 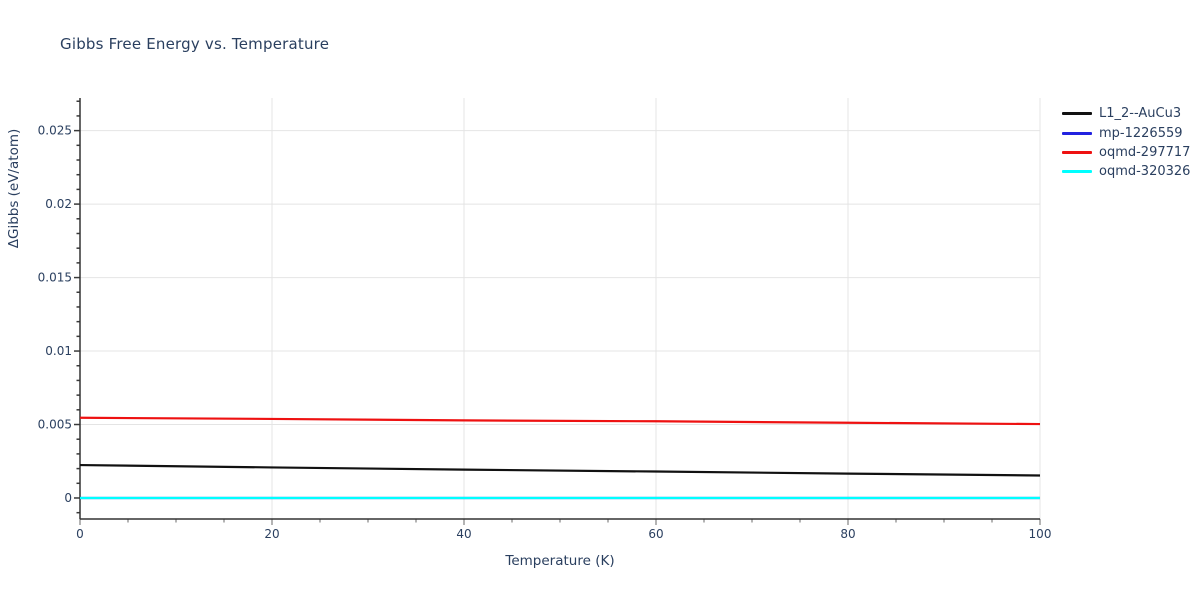 I want to click on y-tick-label: 0.015, so click(x=55, y=278).